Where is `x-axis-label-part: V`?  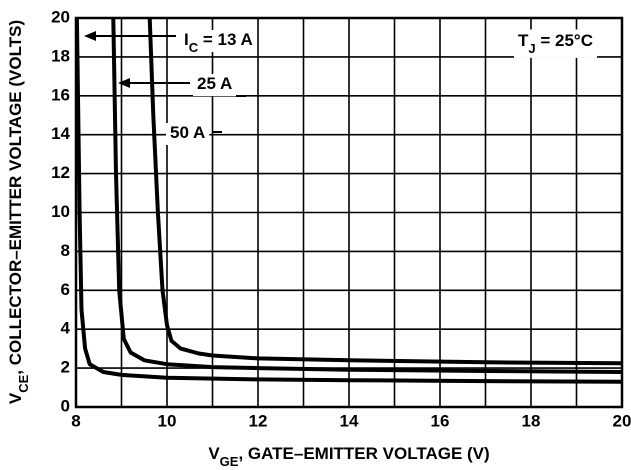
x-axis-label-part: V is located at coordinates (214, 453).